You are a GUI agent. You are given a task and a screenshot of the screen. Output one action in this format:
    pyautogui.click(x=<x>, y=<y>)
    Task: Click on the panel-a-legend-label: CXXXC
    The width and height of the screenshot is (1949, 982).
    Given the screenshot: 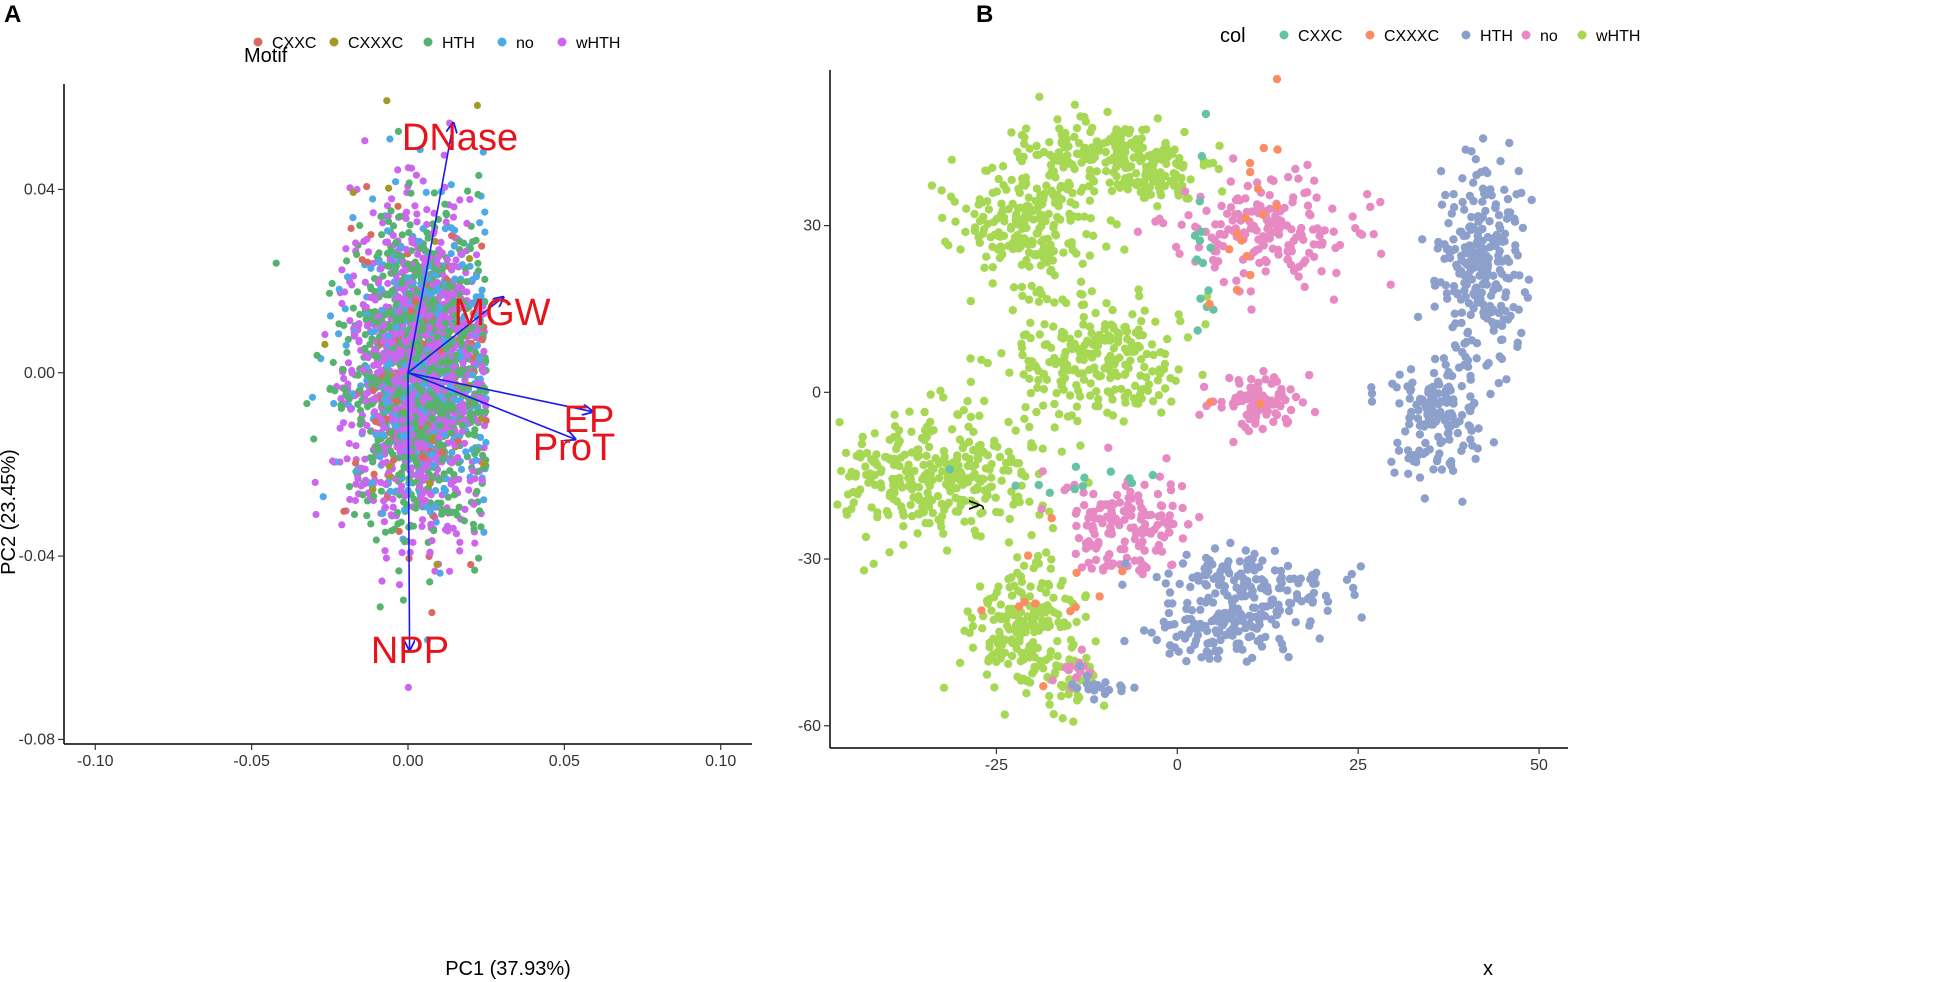 What is the action you would take?
    pyautogui.click(x=375, y=43)
    